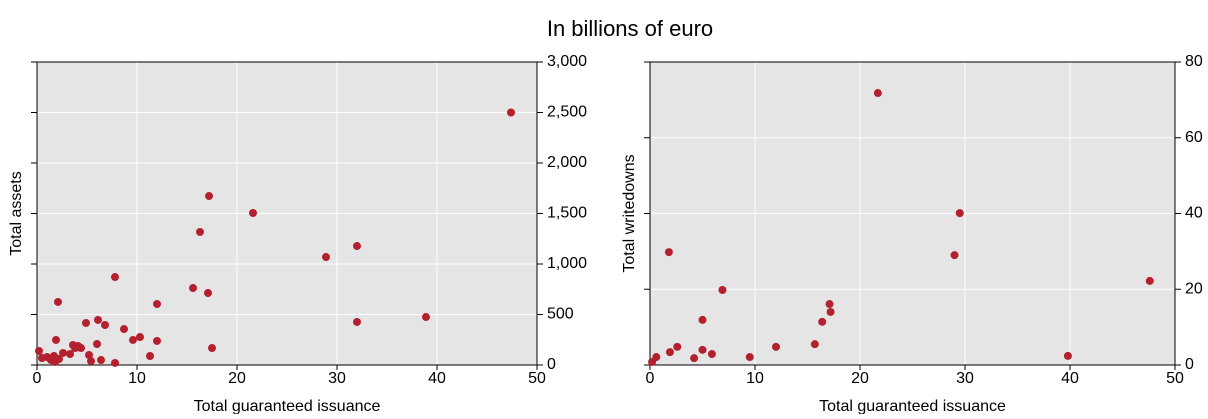 The image size is (1208, 419). Describe the element at coordinates (1194, 288) in the screenshot. I see `y-tick-label: 20` at that location.